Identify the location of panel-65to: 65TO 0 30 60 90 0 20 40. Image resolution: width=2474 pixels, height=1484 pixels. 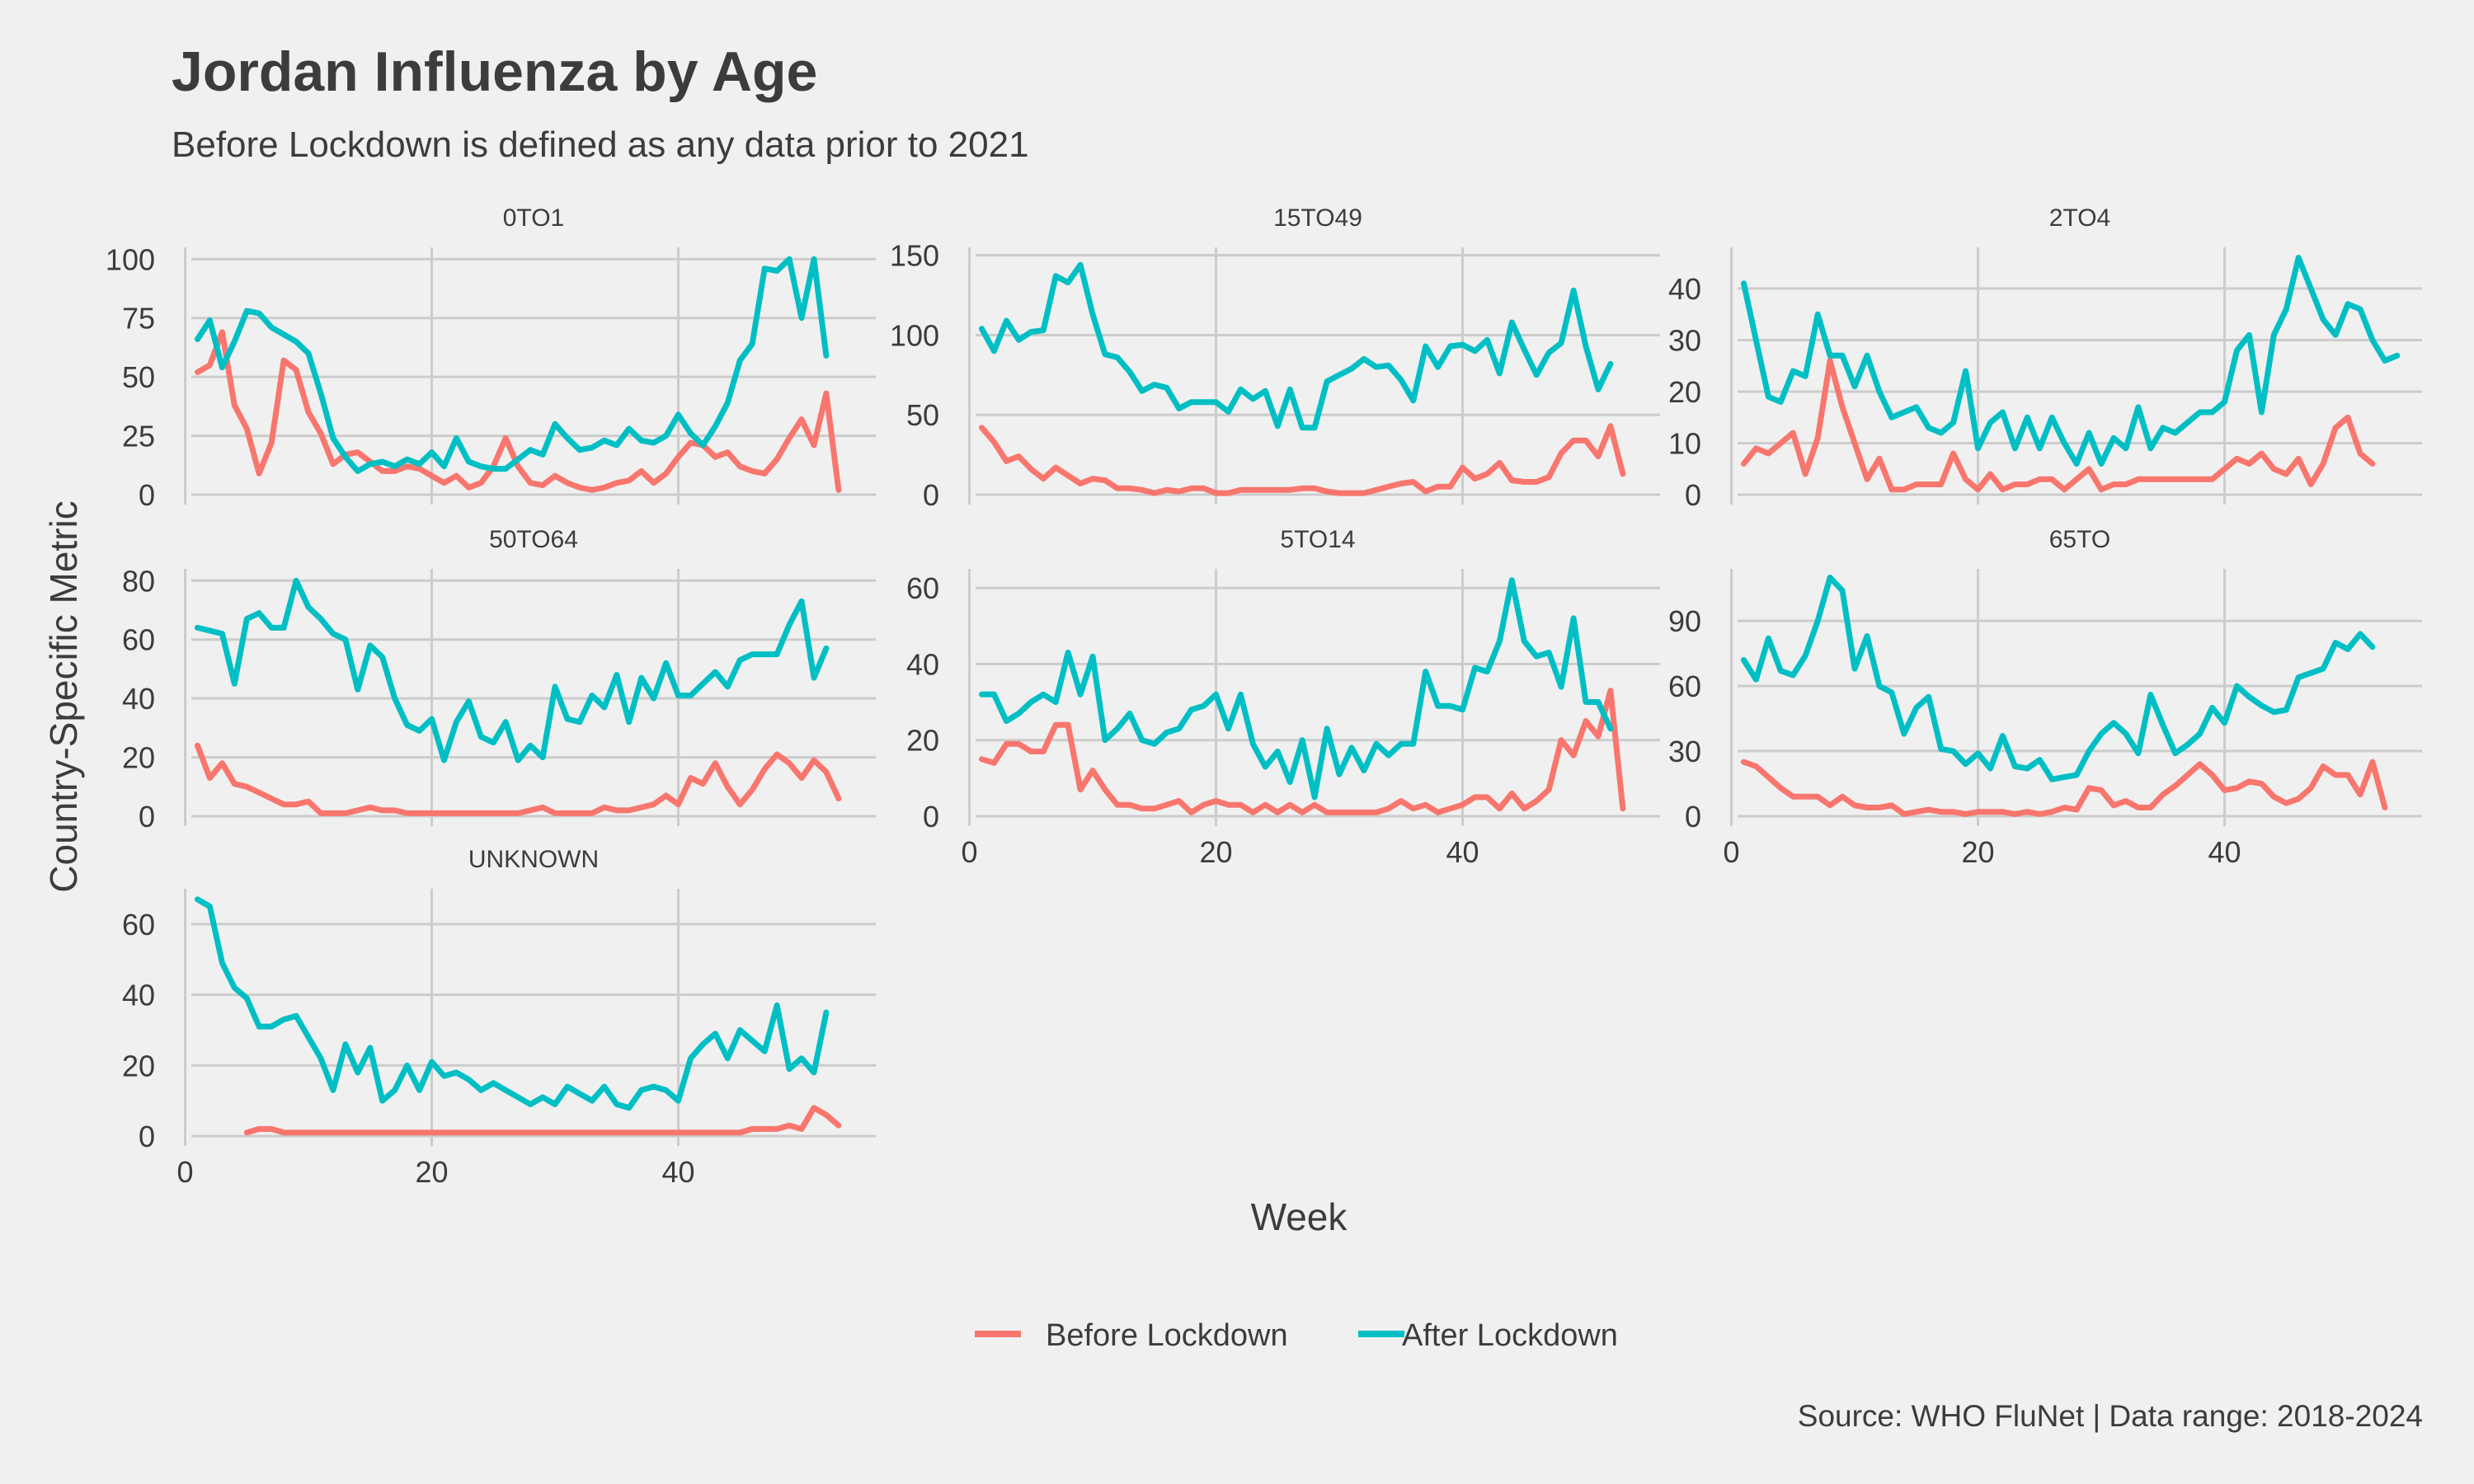
(2045, 697).